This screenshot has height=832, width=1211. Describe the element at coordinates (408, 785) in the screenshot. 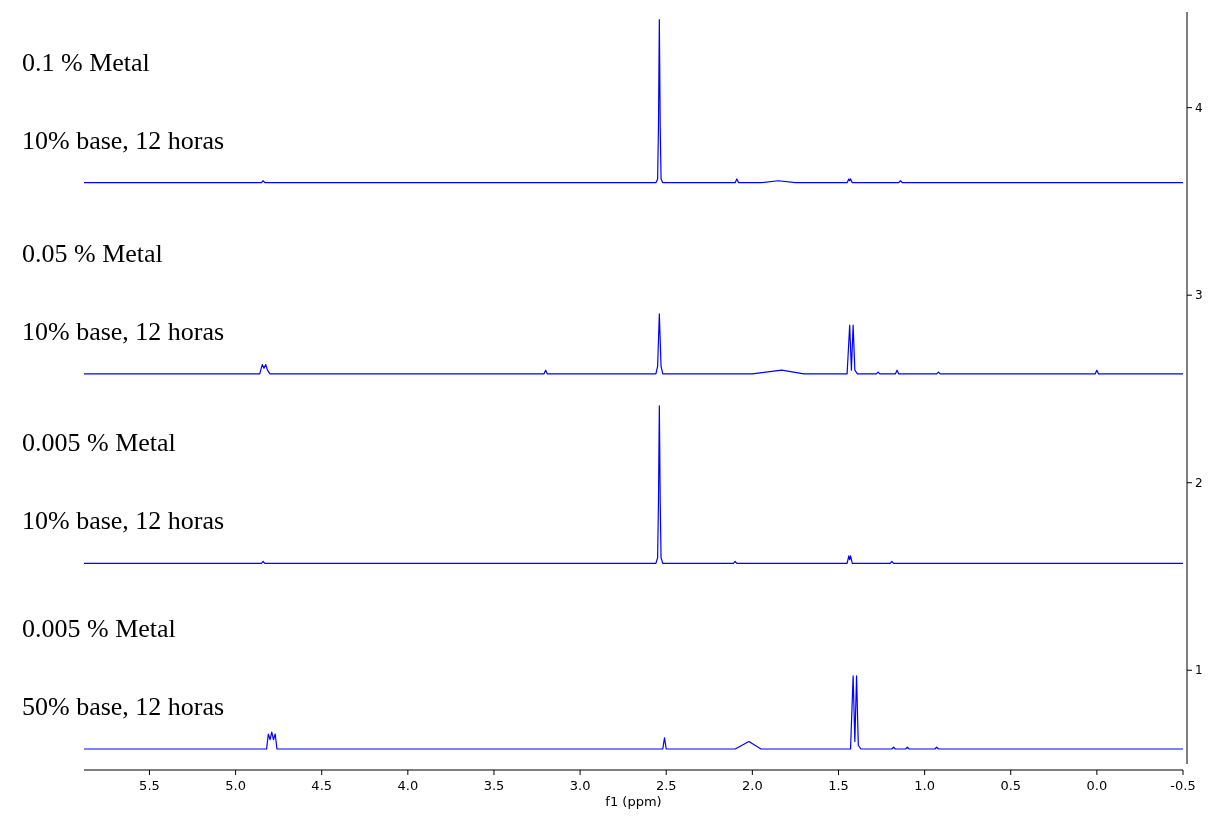

I see `x-tick-label: 4.0` at that location.